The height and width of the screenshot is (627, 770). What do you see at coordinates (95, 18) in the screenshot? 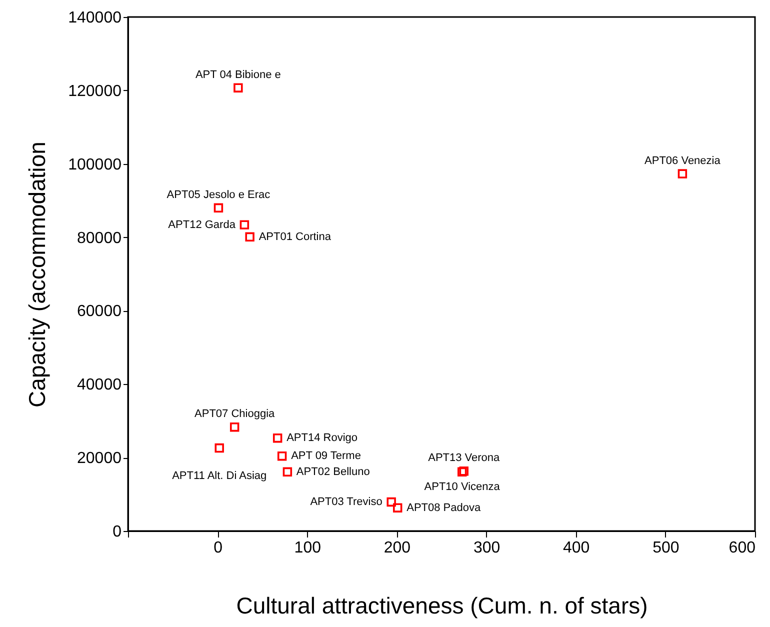
I see `y-tick-label: 140000` at bounding box center [95, 18].